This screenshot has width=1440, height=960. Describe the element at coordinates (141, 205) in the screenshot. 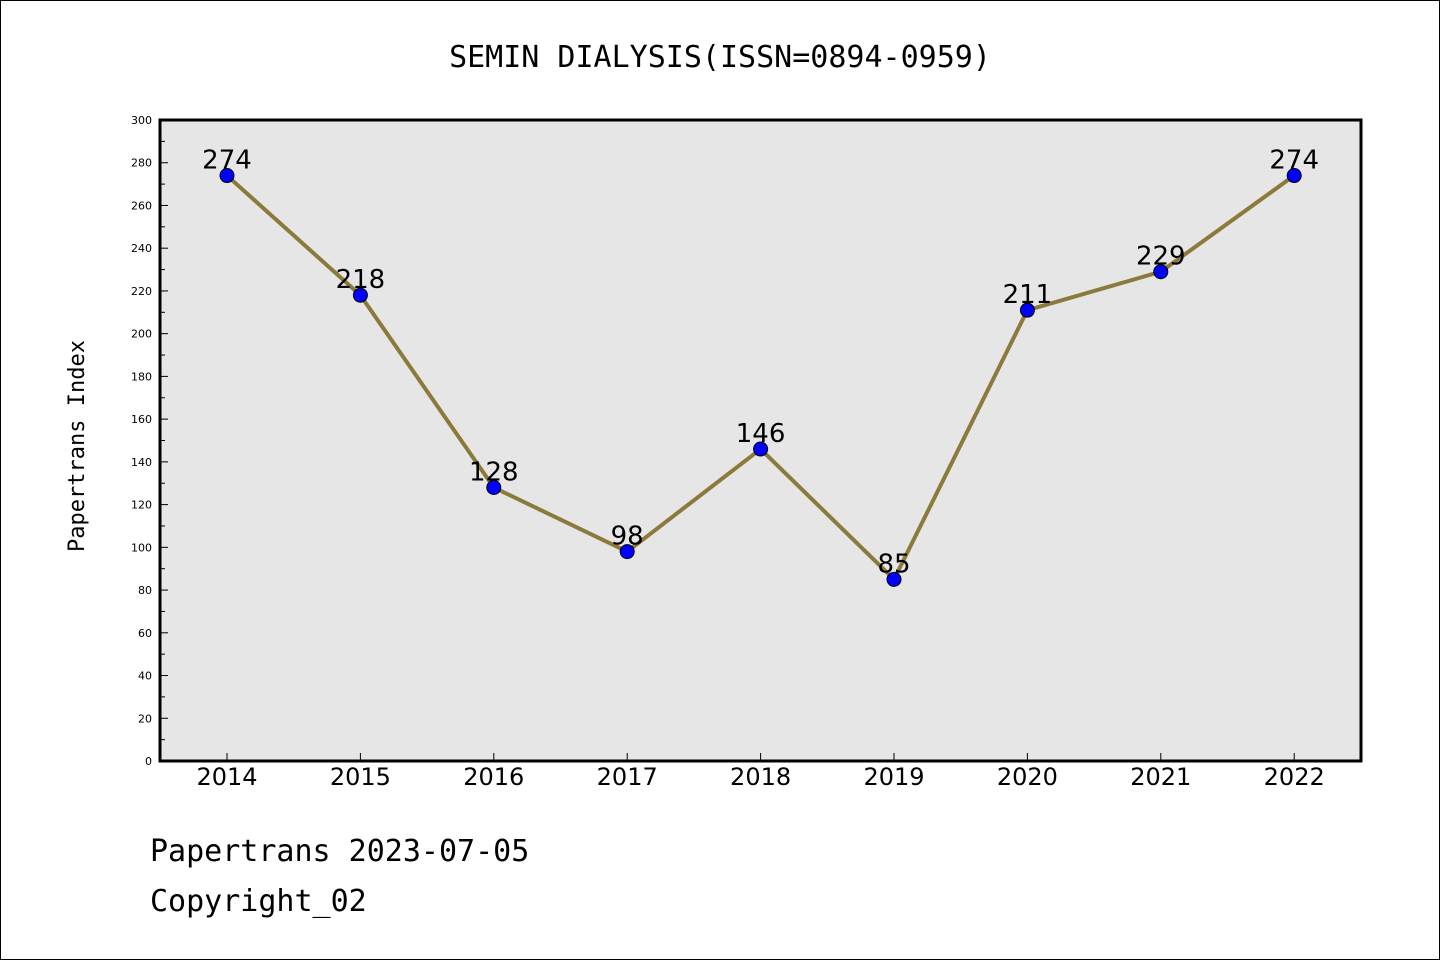

I see `y-tick-label: 260` at that location.